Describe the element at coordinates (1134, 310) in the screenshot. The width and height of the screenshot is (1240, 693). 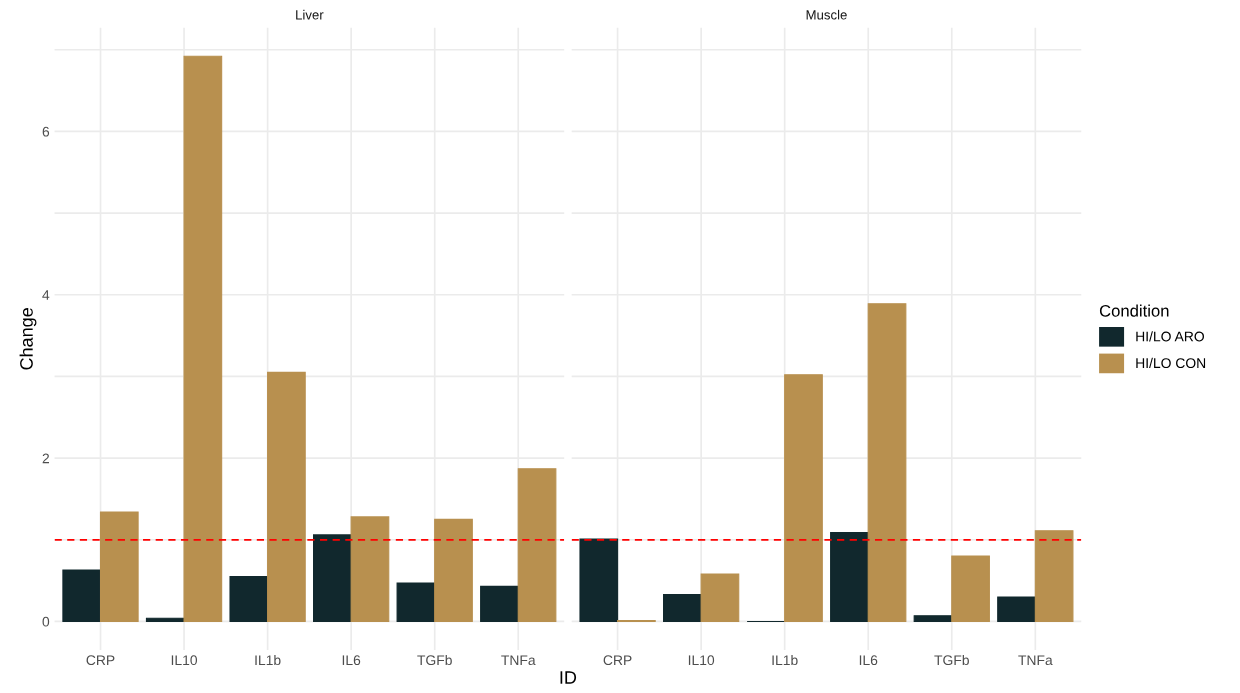
I see `legend-title: Condition` at that location.